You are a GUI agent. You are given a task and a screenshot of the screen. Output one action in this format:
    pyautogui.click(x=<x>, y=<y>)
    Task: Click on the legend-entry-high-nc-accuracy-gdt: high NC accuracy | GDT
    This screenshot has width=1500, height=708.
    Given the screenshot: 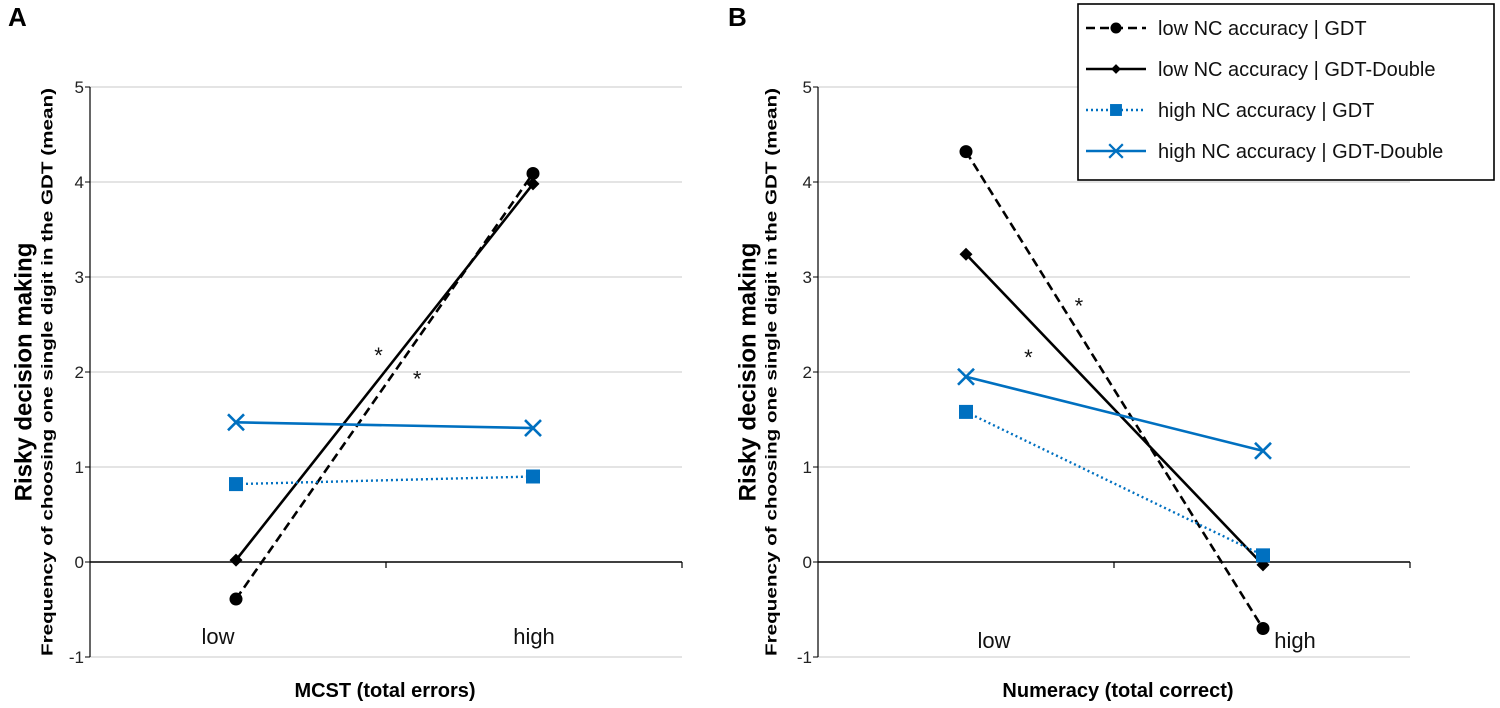 What is the action you would take?
    pyautogui.click(x=1230, y=111)
    